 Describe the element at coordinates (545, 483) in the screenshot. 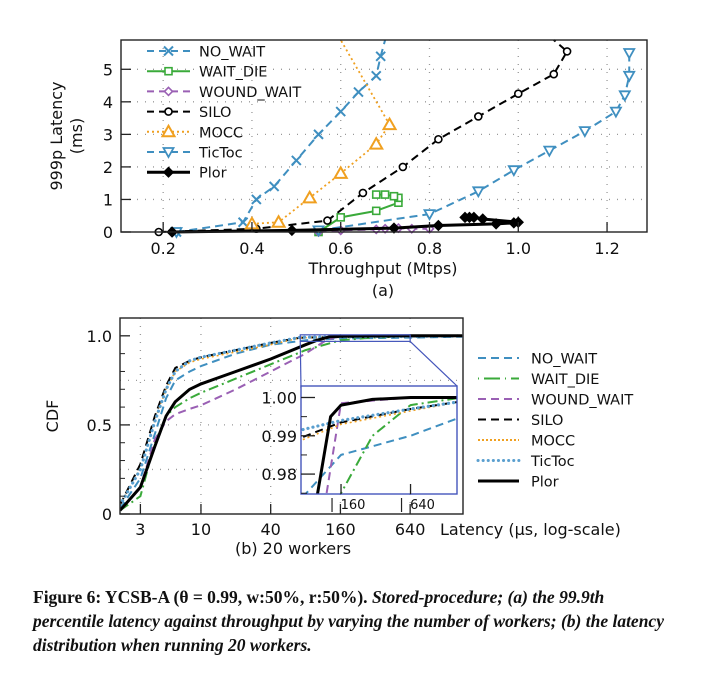

I see `b-legend-label-plor: Plor` at that location.